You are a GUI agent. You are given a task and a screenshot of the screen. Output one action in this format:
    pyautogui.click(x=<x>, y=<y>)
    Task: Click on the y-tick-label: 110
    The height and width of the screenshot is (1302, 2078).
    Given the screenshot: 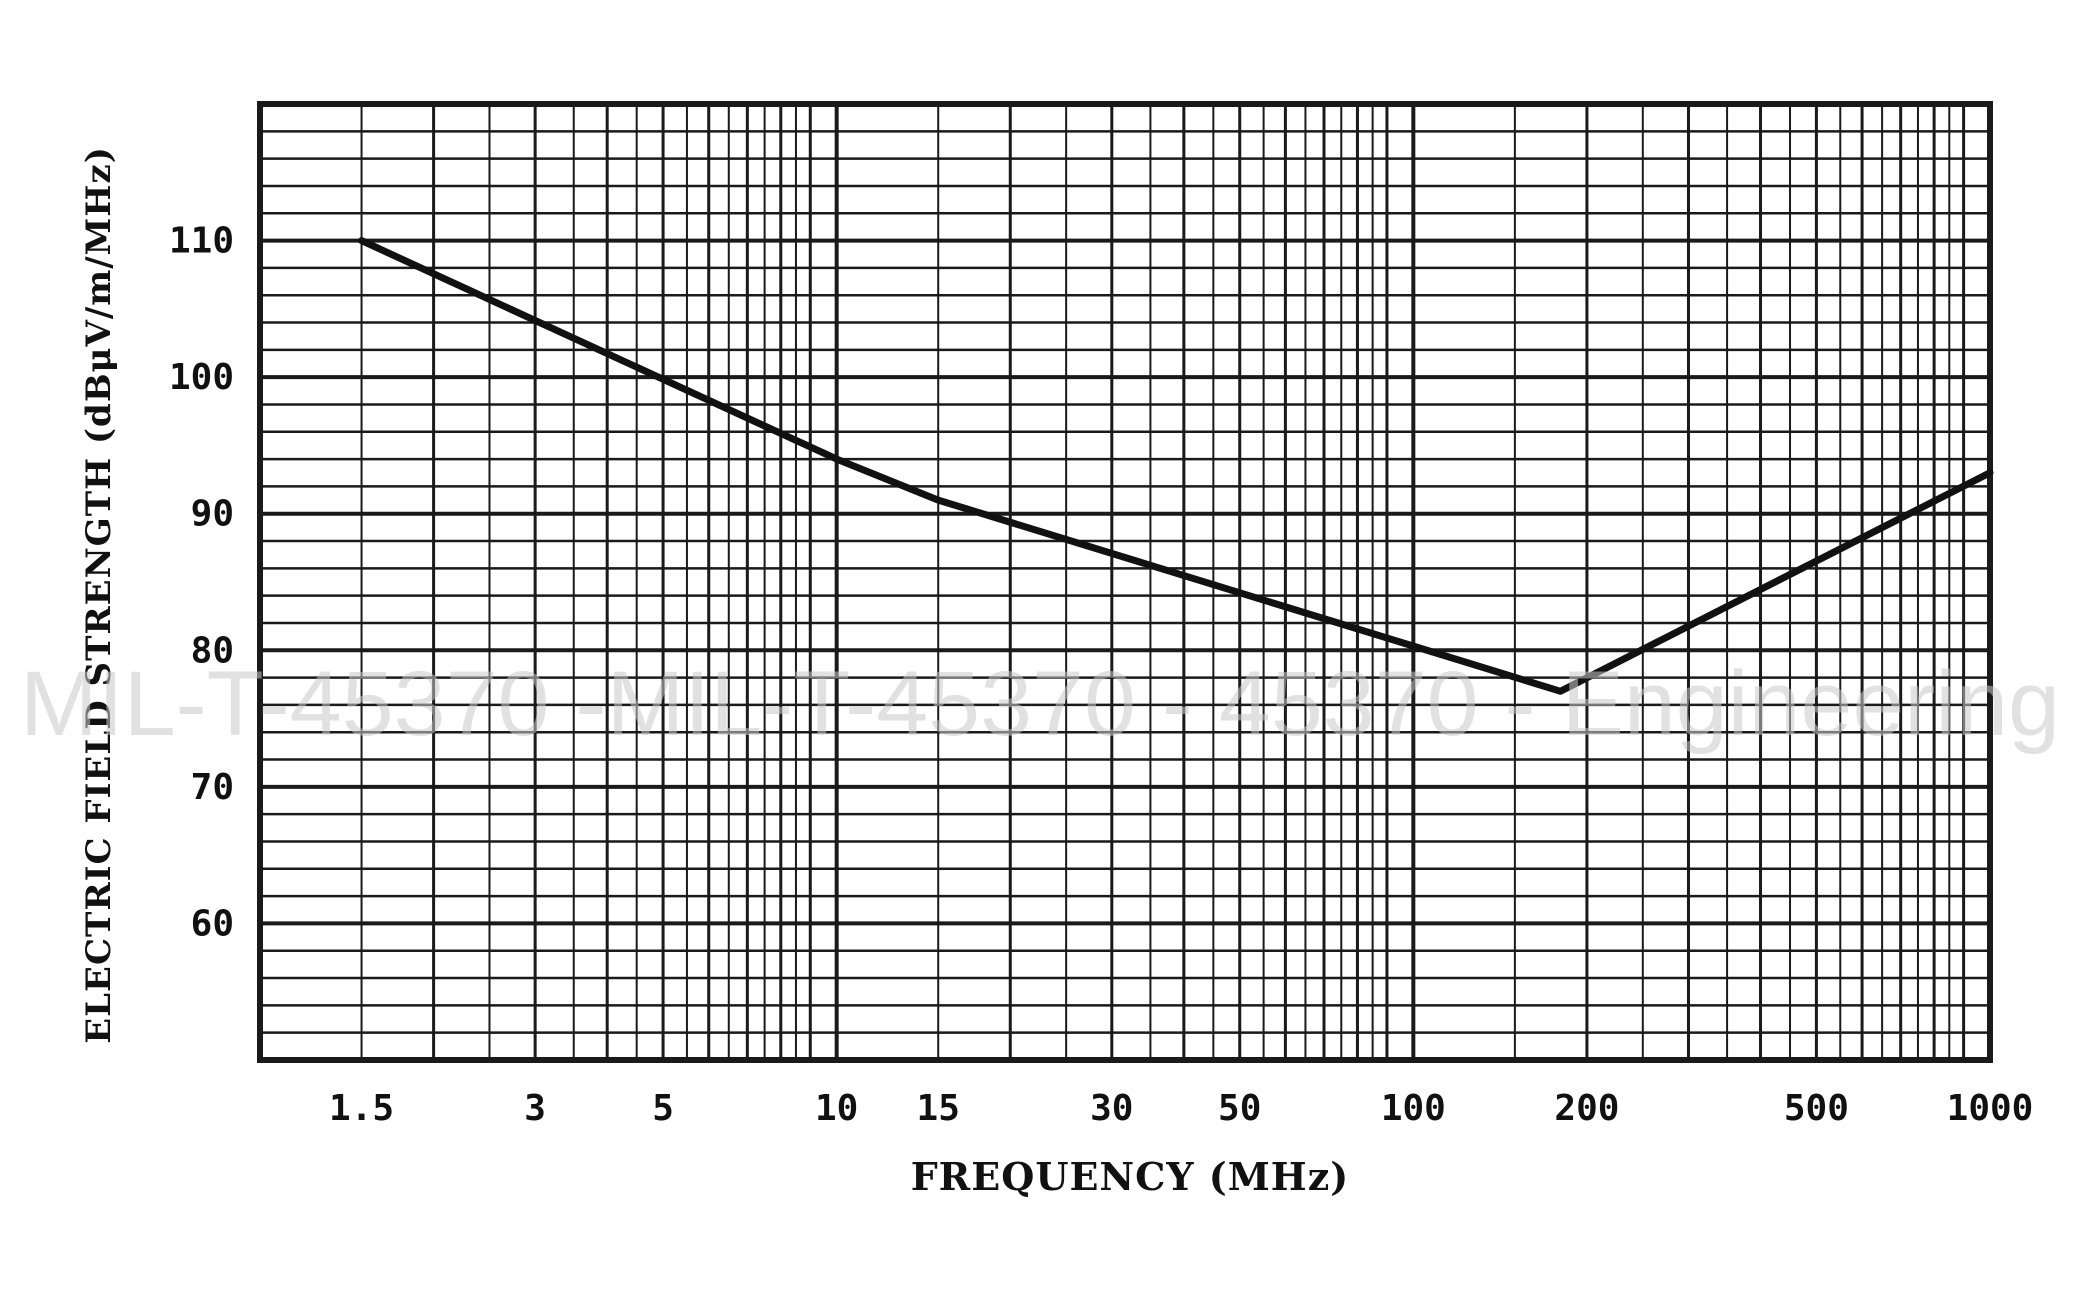 What is the action you would take?
    pyautogui.click(x=201, y=241)
    